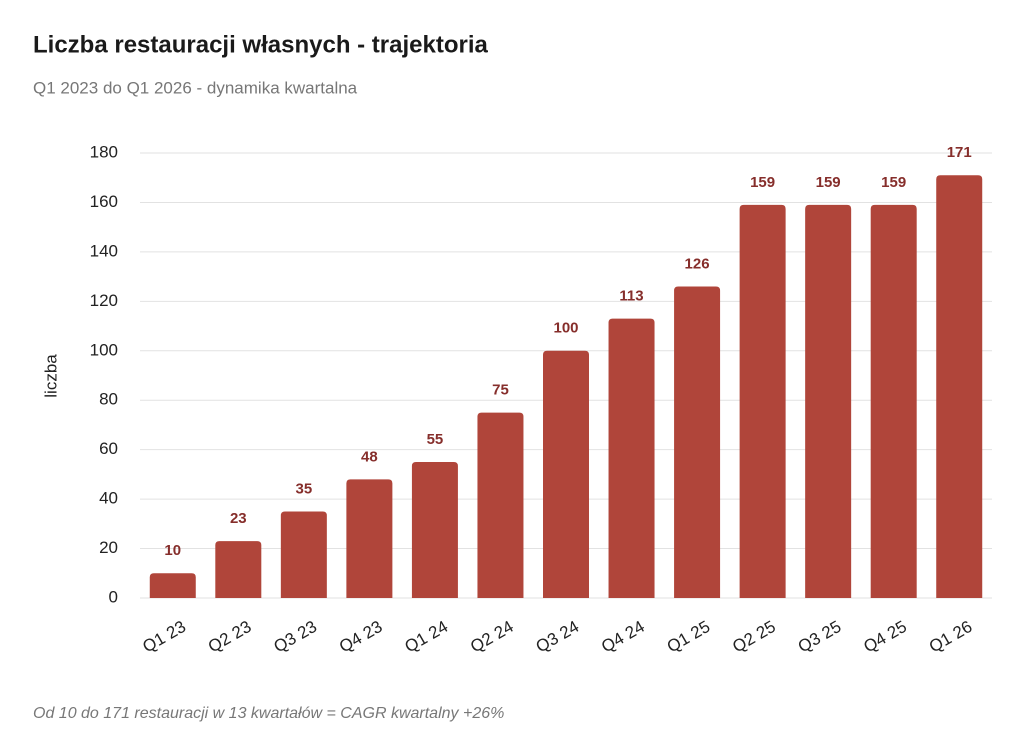 The height and width of the screenshot is (745, 1024). Describe the element at coordinates (427, 637) in the screenshot. I see `x-tick-label: Q1 24` at that location.